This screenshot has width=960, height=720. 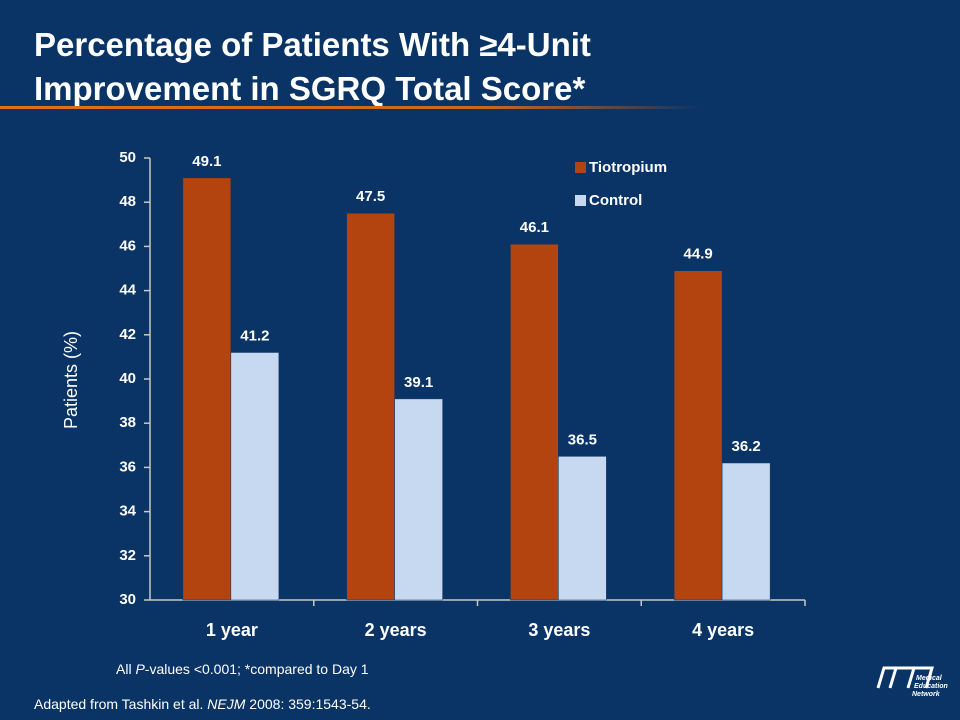 What do you see at coordinates (746, 446) in the screenshot?
I see `value-label: 36.2` at bounding box center [746, 446].